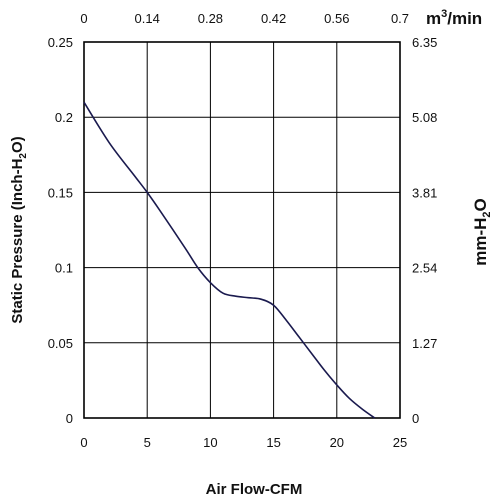 The height and width of the screenshot is (500, 500). What do you see at coordinates (60, 230) in the screenshot?
I see `y-tick-labels: 0 0.05 0.1 0.15 0.2 0.25` at bounding box center [60, 230].